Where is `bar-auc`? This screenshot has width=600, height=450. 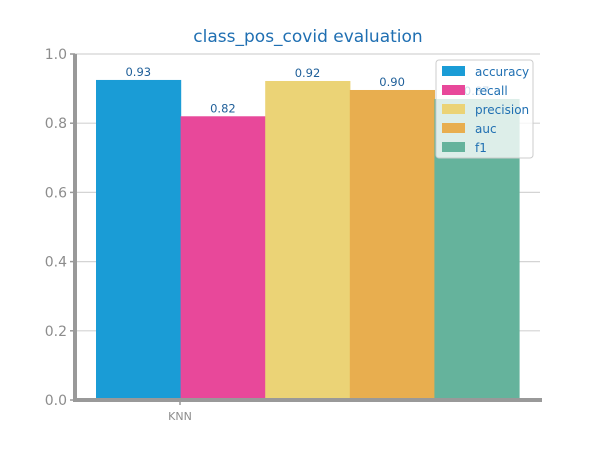 bar-auc is located at coordinates (392, 244).